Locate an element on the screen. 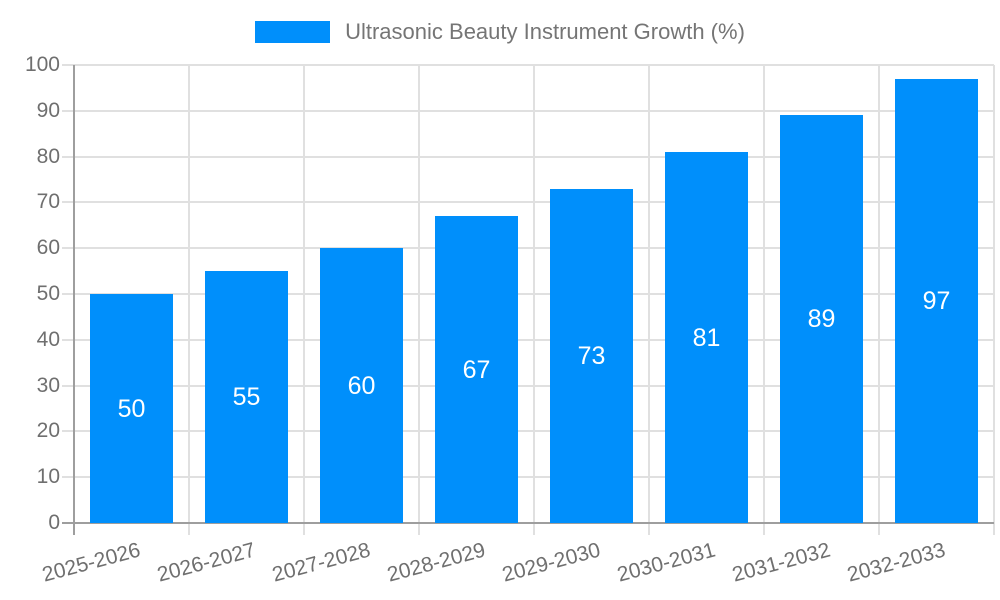 This screenshot has width=1000, height=600. y-tick-label: 40 is located at coordinates (48, 339).